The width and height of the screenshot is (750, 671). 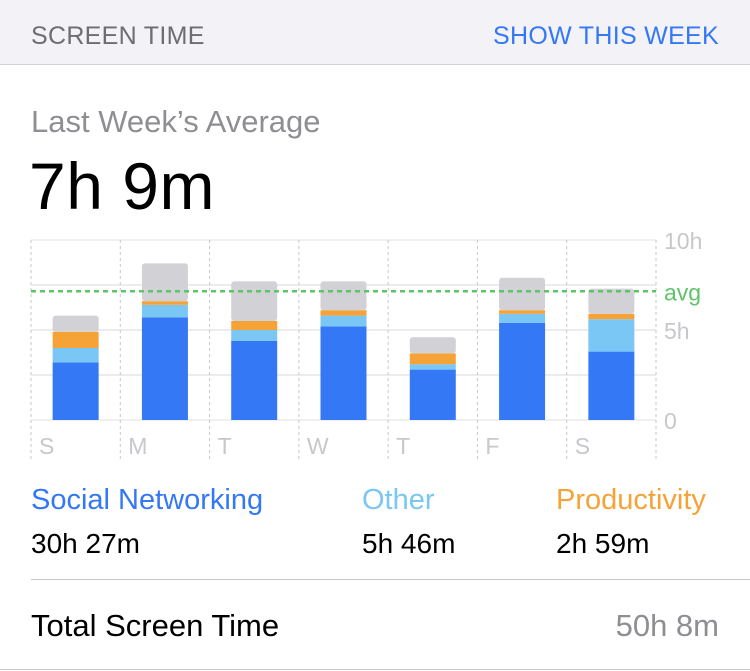 I want to click on bottom-divider, so click(x=375, y=669).